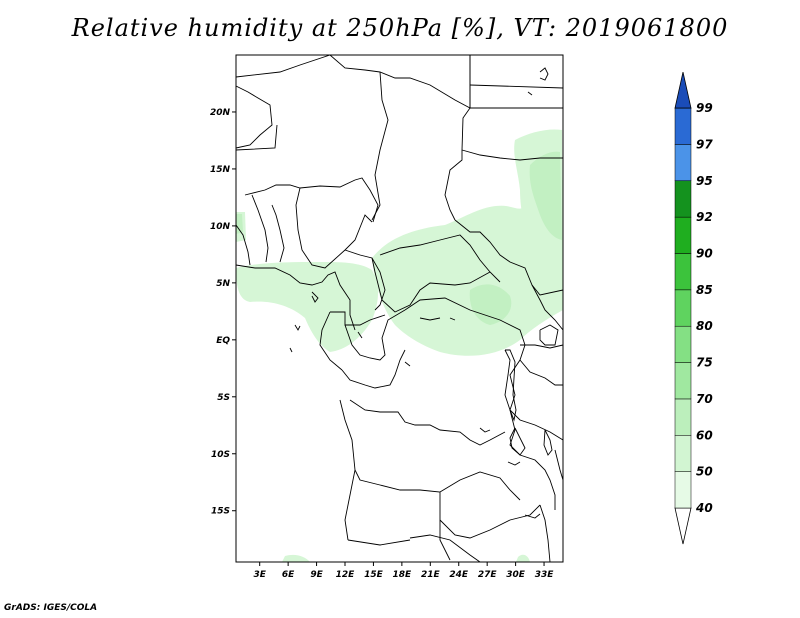  What do you see at coordinates (693, 308) in the screenshot?
I see `colorbar: 40 50 60 70 75 80 85 90 92 95 97 99` at bounding box center [693, 308].